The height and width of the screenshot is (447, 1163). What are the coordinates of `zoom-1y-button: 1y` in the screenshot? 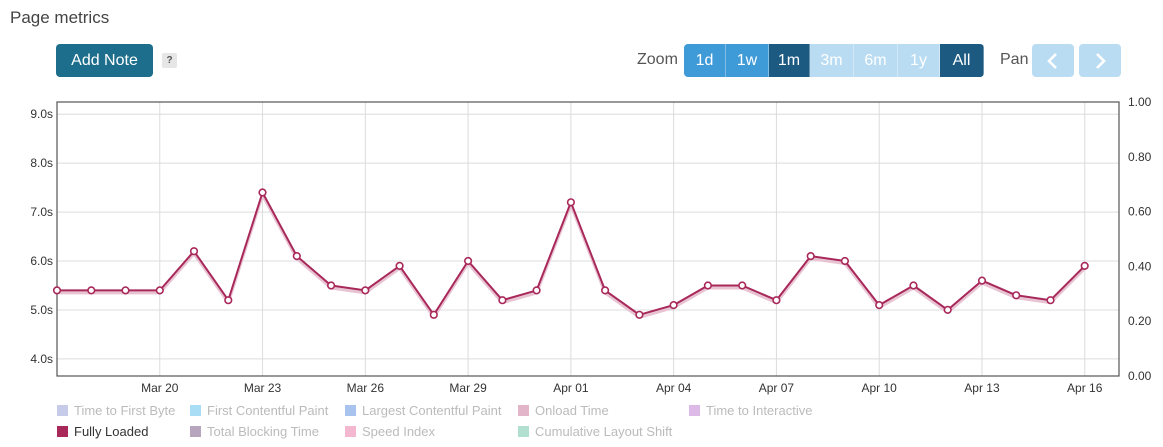 It's located at (919, 60).